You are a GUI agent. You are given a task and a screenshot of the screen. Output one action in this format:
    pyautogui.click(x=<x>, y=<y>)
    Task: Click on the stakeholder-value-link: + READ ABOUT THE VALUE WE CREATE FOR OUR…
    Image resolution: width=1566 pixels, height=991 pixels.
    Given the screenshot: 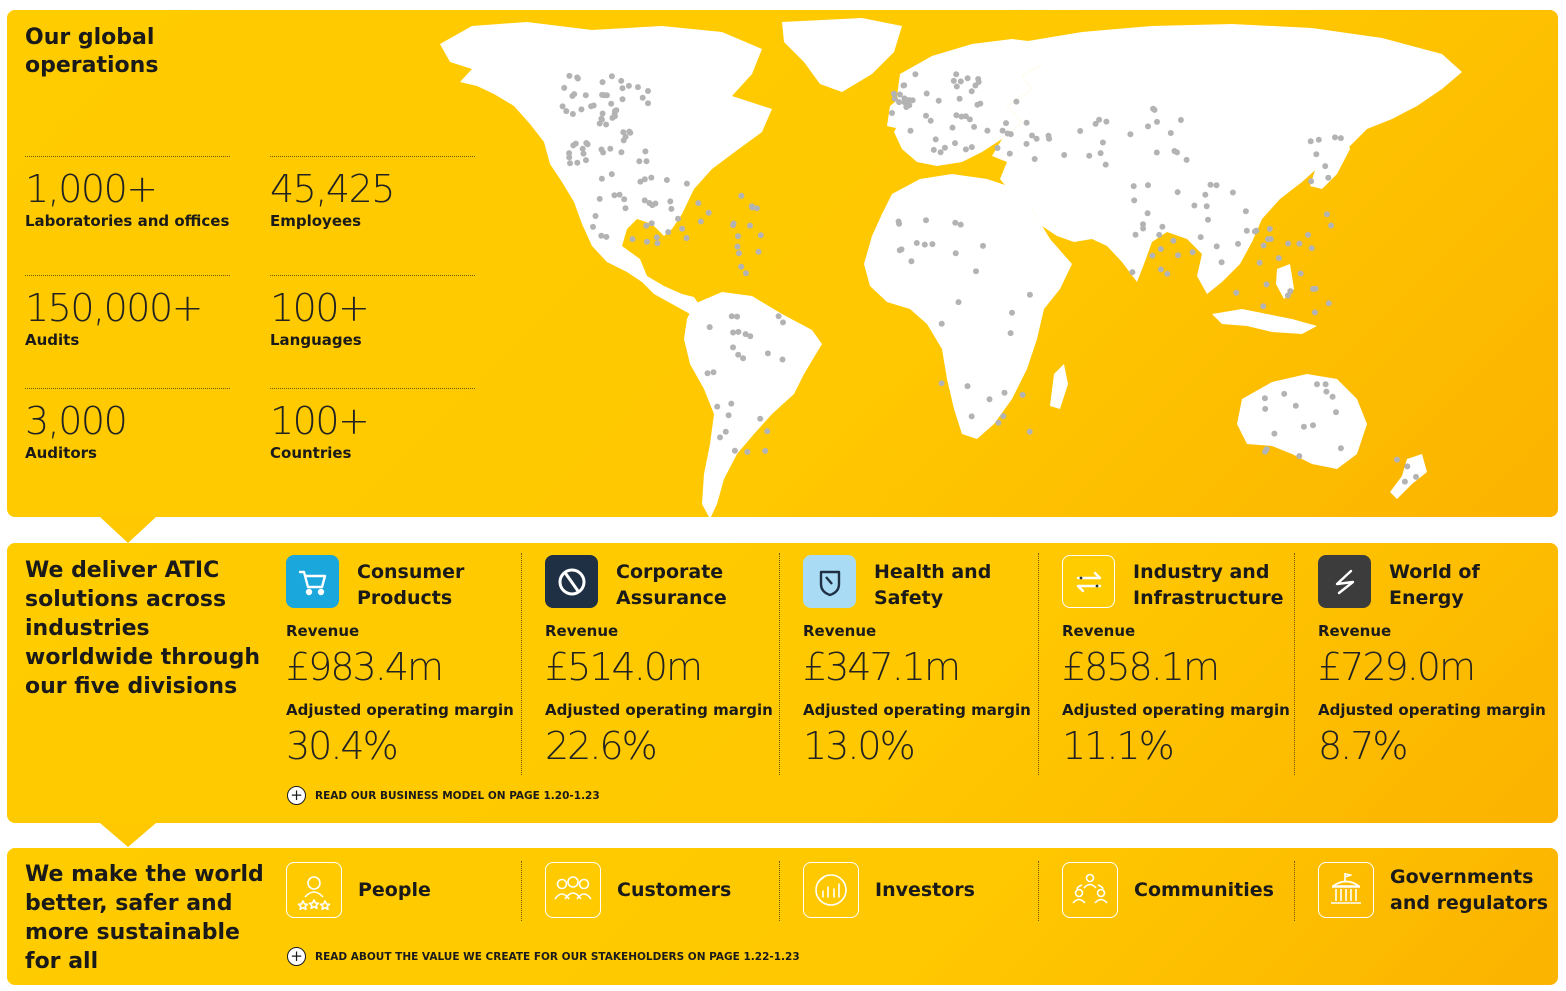 What is the action you would take?
    pyautogui.click(x=543, y=956)
    